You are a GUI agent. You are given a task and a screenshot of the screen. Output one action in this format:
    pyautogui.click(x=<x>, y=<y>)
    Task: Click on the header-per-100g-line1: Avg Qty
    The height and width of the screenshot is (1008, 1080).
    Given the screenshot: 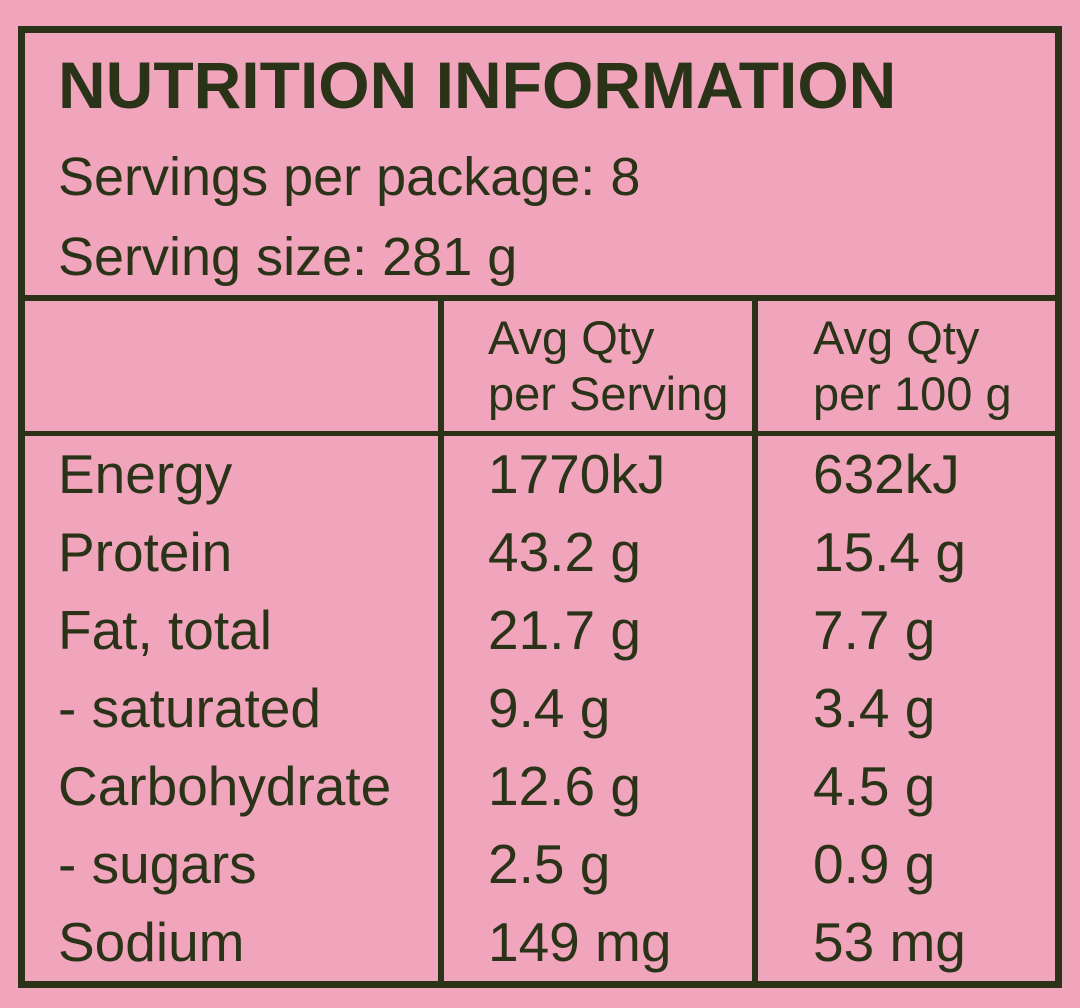 What is the action you would take?
    pyautogui.click(x=896, y=337)
    